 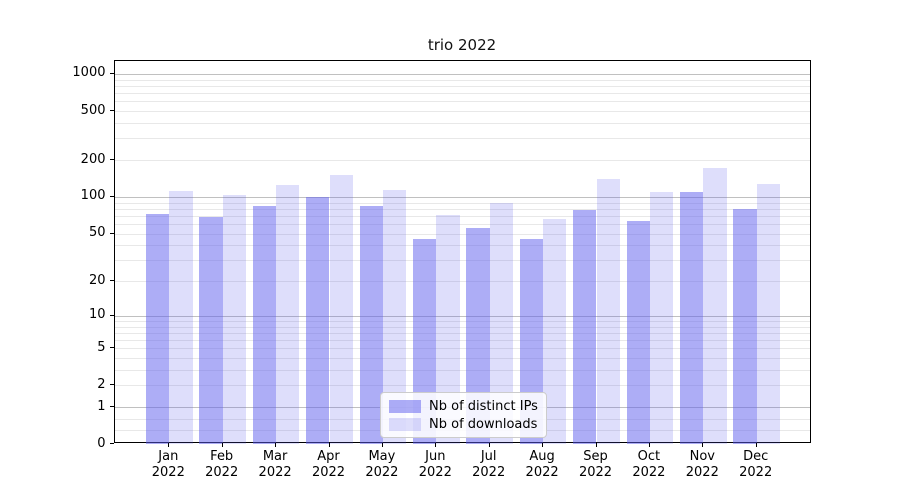 I want to click on legend-label: Nb of downloads, so click(x=483, y=424).